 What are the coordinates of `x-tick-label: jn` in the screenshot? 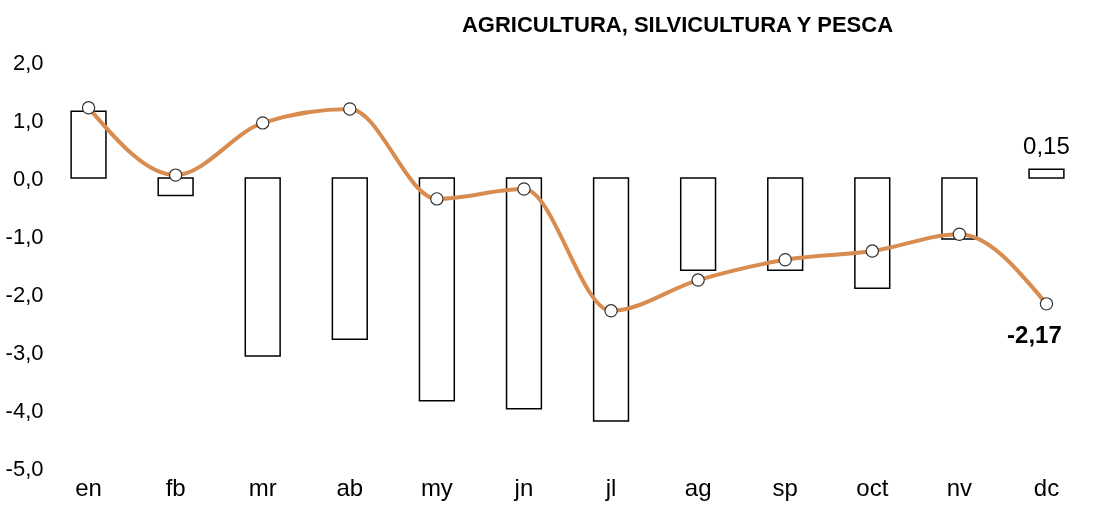 It's located at (523, 487).